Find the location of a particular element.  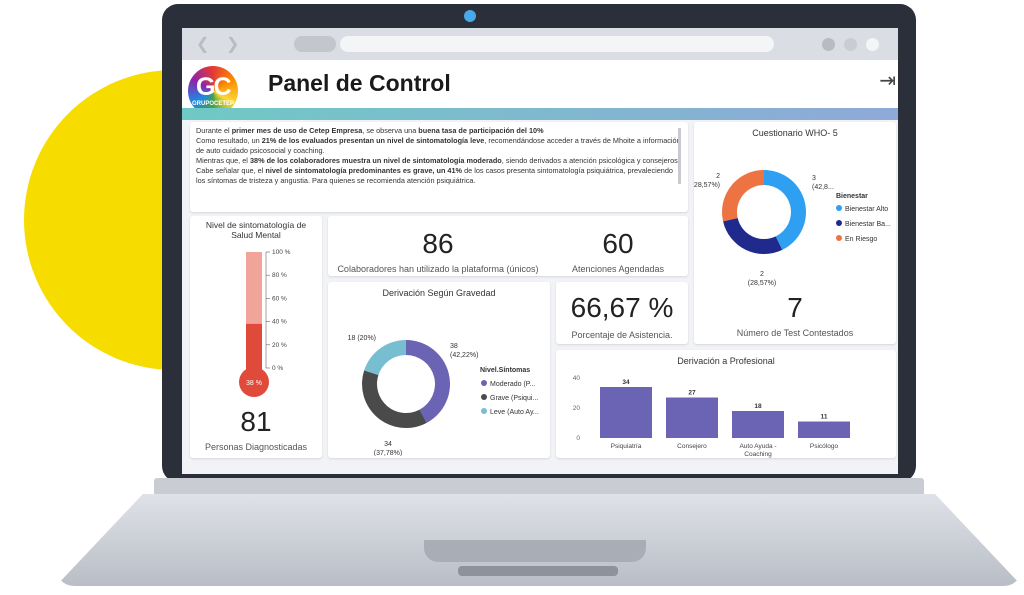

who5-data-label: 2 is located at coordinates (718, 176).